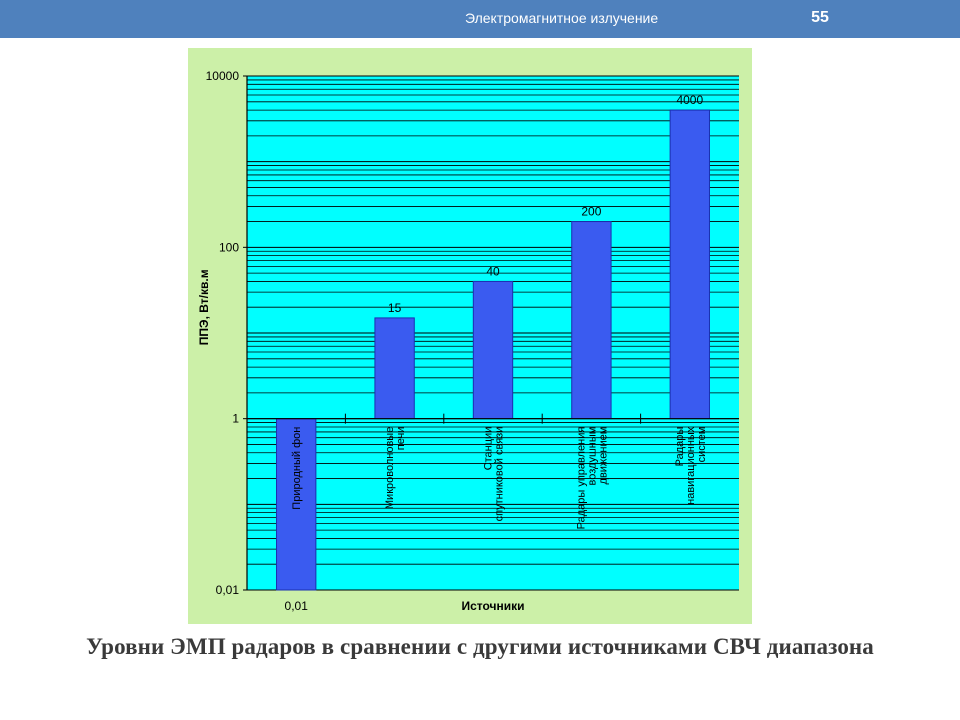  I want to click on category-label: навигационных, so click(691, 465).